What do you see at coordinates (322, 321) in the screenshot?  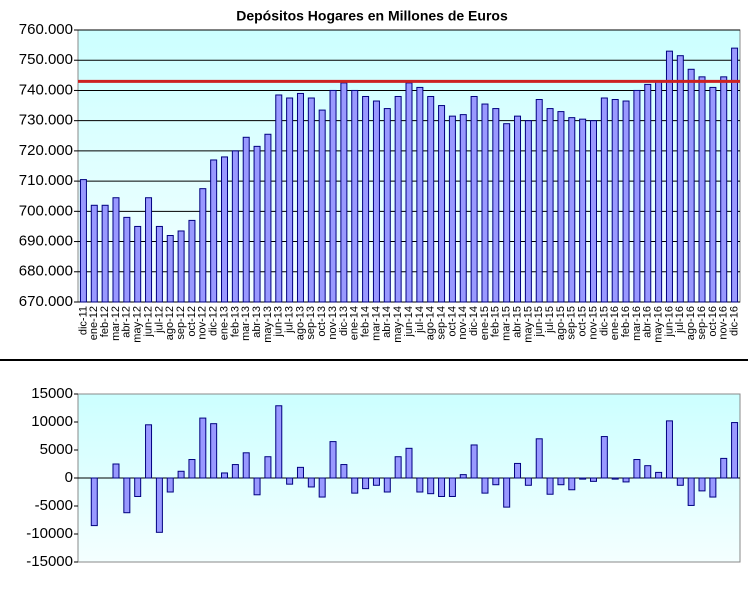 I see `x-tick-label: oct-13` at bounding box center [322, 321].